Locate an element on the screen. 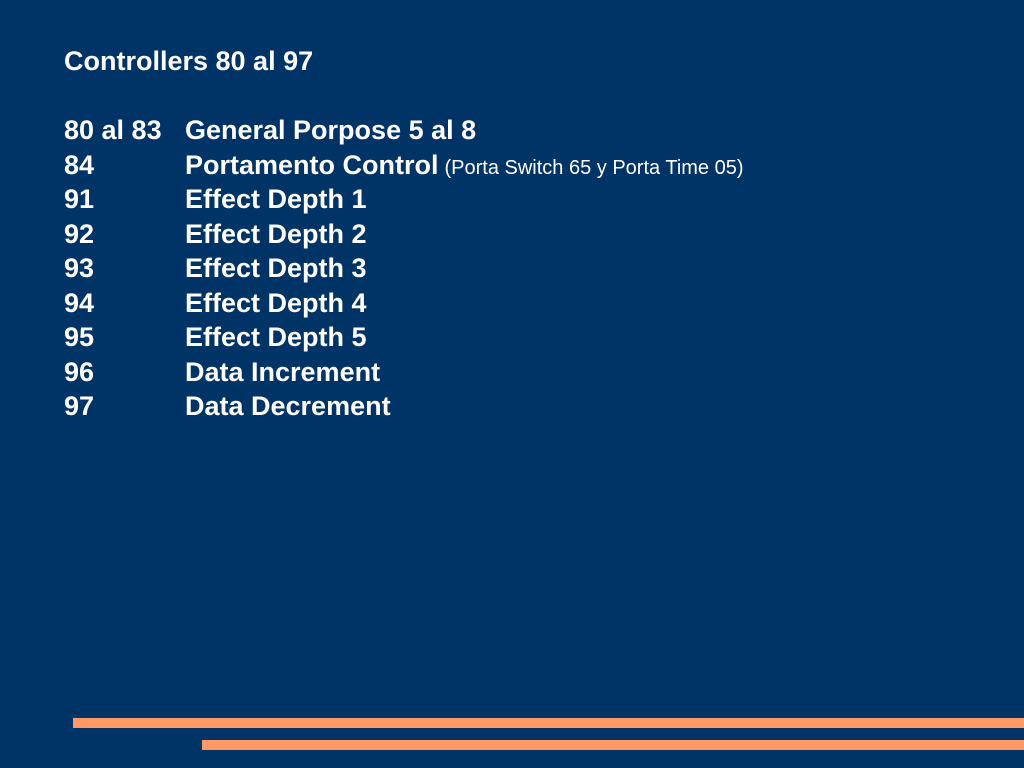  controller-row: 93 Effect Depth 3 is located at coordinates (404, 268).